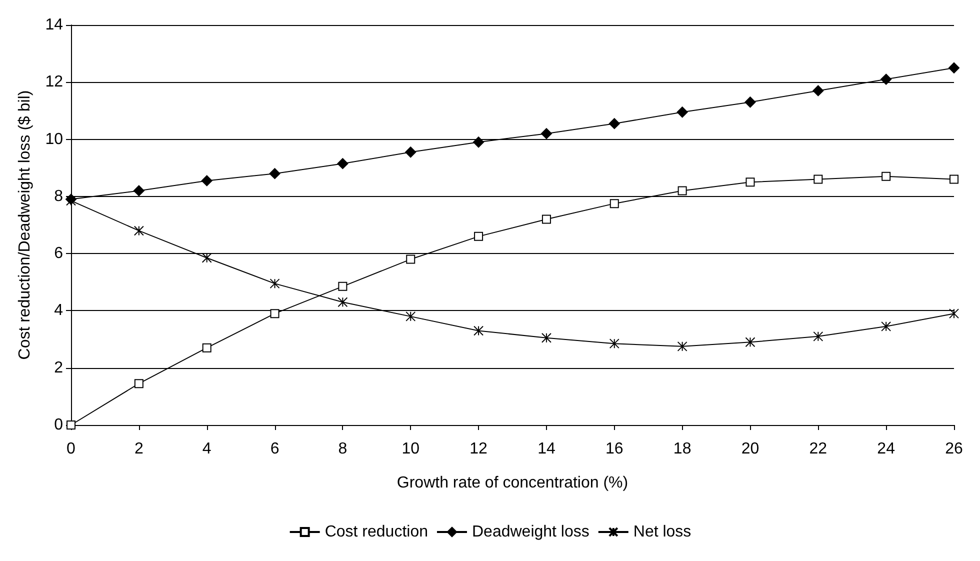  Describe the element at coordinates (25, 225) in the screenshot. I see `y-axis-title: Cost reduction/Deadweight loss ($ bil)` at that location.